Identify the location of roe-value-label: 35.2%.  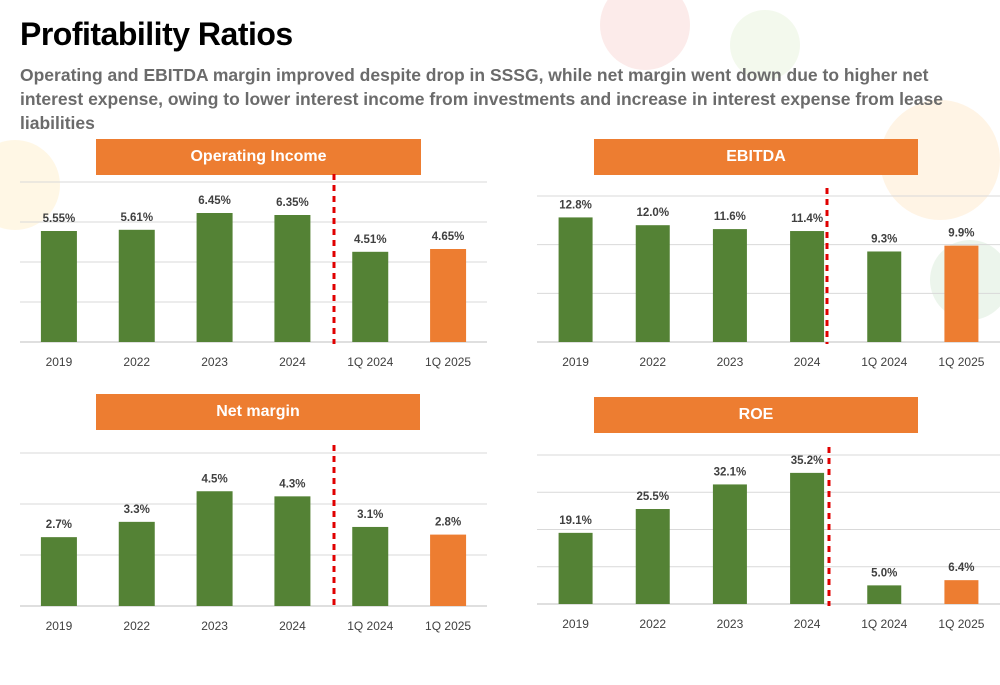
(807, 461).